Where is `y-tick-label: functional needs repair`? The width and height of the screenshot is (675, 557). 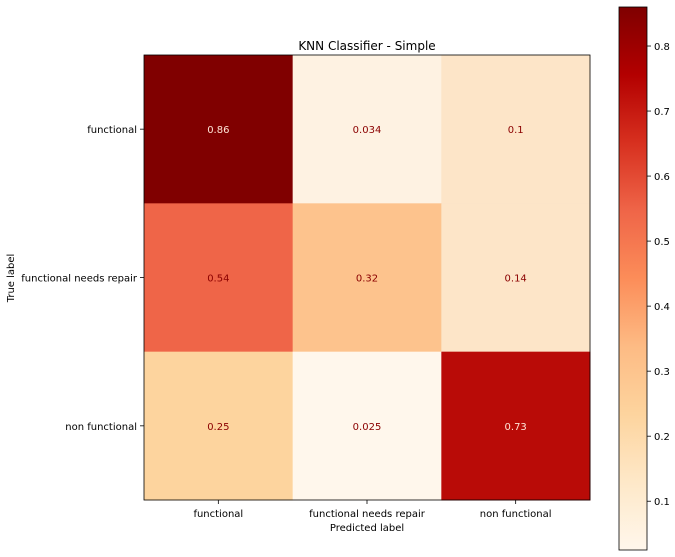
y-tick-label: functional needs repair is located at coordinates (79, 279).